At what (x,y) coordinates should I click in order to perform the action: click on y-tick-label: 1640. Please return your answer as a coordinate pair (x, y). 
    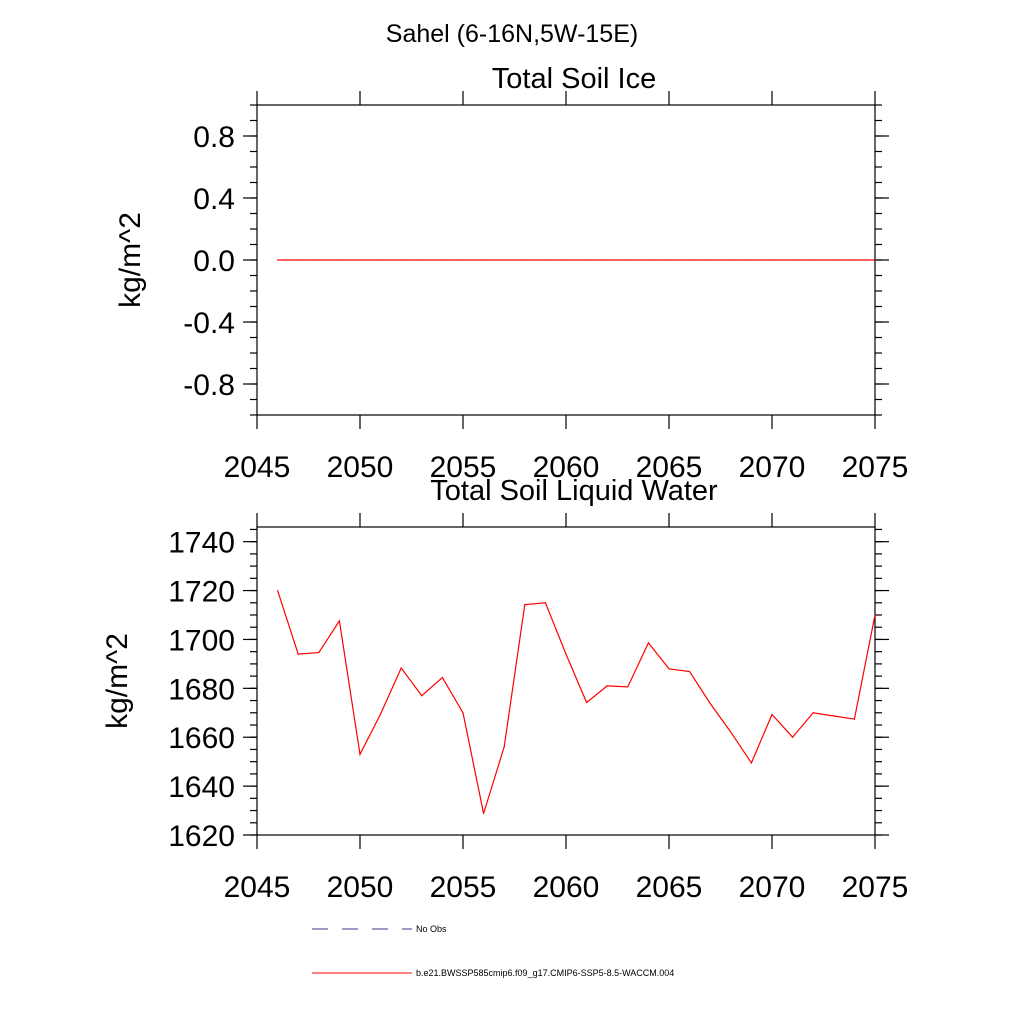
    Looking at the image, I should click on (201, 787).